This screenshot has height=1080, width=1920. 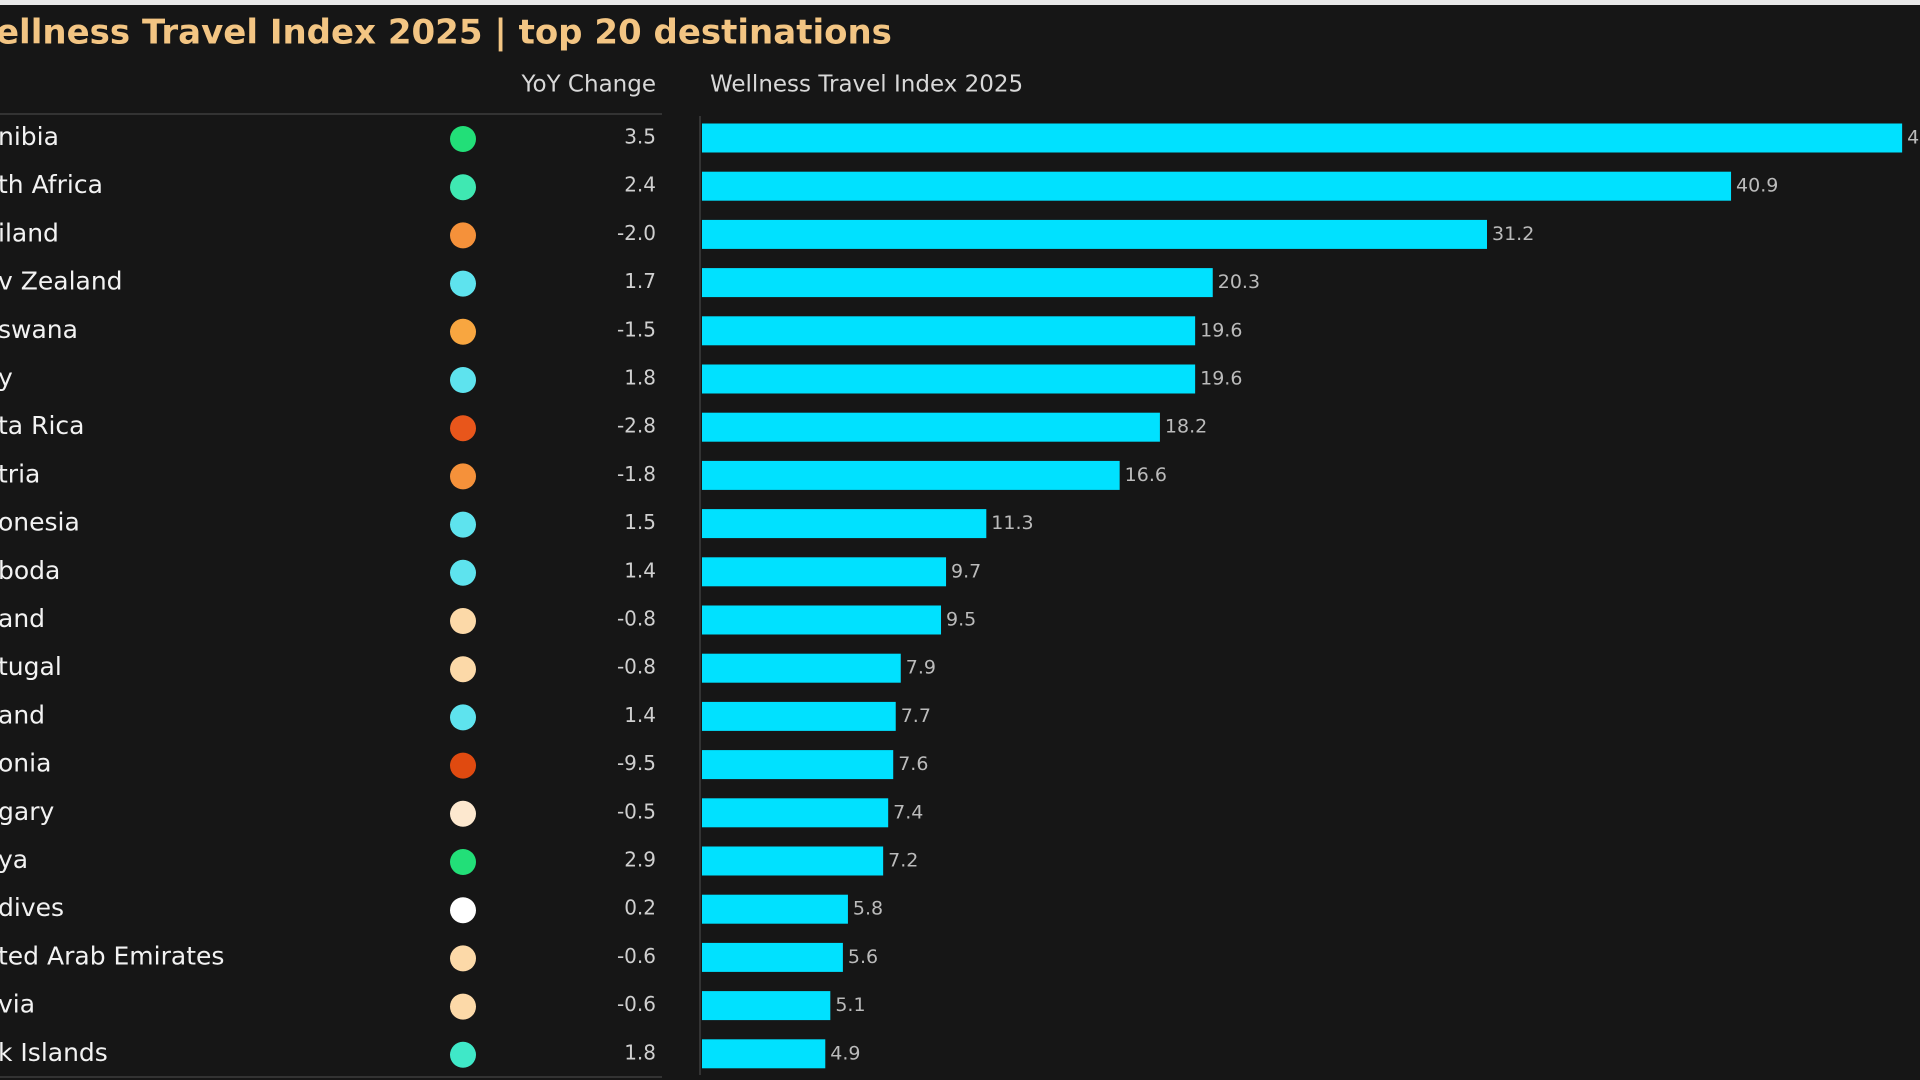 I want to click on row-label: y, so click(x=6, y=377).